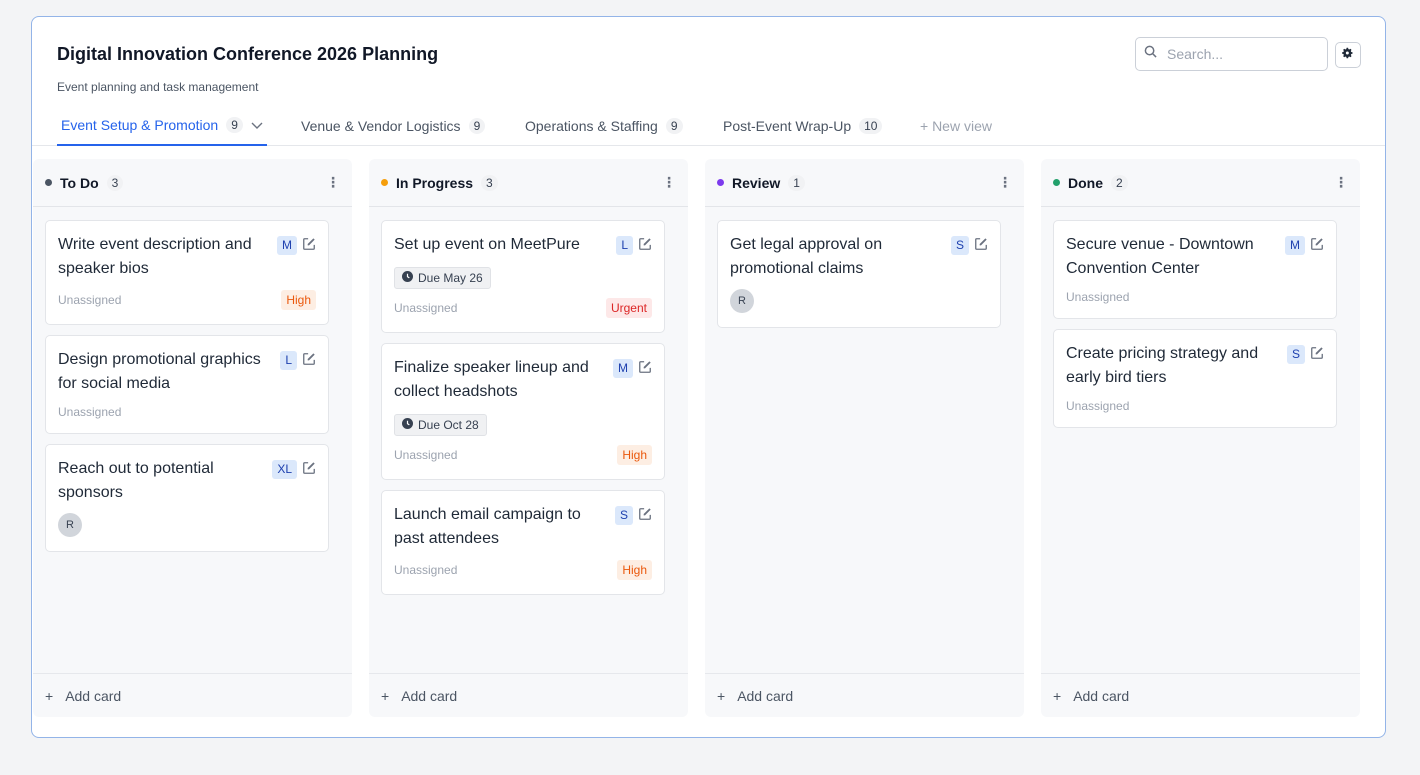 This screenshot has width=1420, height=775. What do you see at coordinates (187, 498) in the screenshot?
I see `task-card: Reach out to potential sponsors XL R` at bounding box center [187, 498].